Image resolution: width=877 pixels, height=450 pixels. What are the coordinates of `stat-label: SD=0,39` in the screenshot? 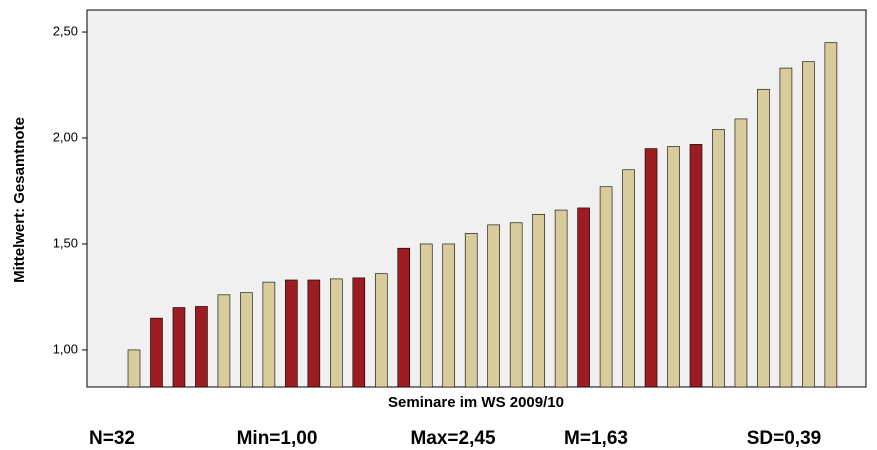 It's located at (784, 438).